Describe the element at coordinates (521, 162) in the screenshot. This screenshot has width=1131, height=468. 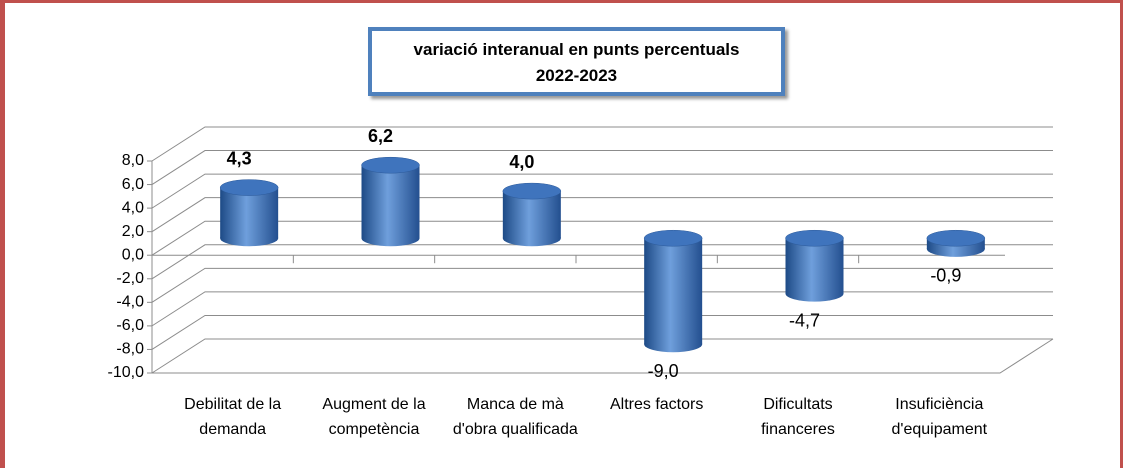
I see `value-label: 4,0` at that location.